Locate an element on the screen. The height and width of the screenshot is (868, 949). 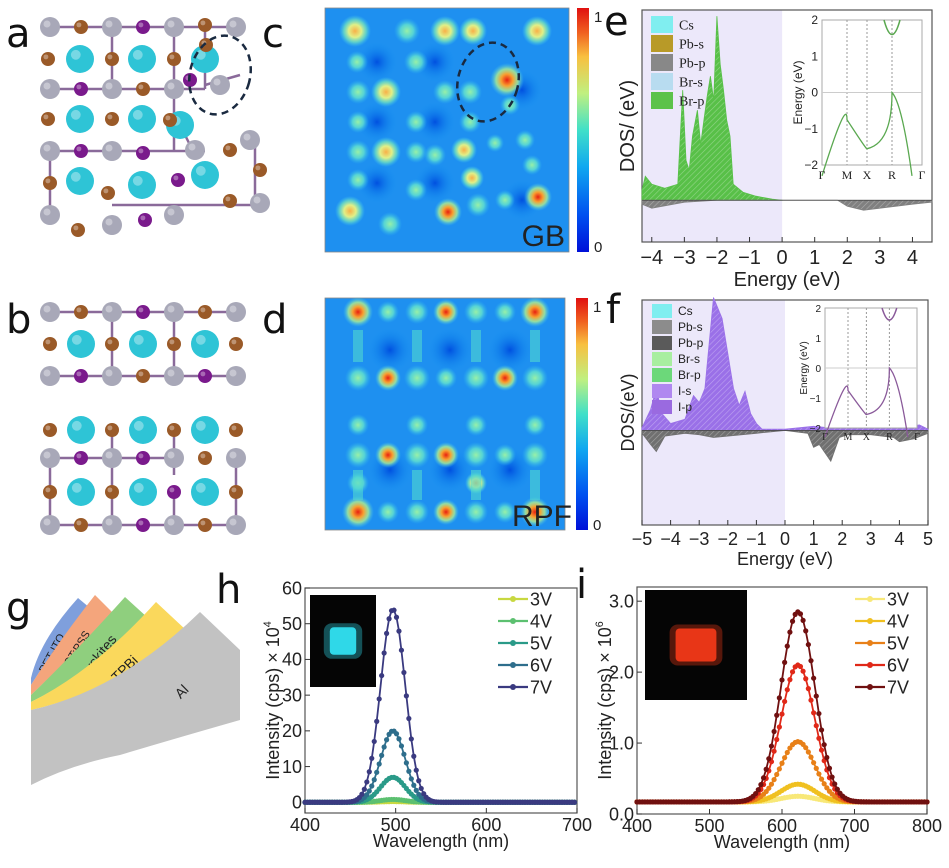
y-tick-label: 10 is located at coordinates (292, 767).